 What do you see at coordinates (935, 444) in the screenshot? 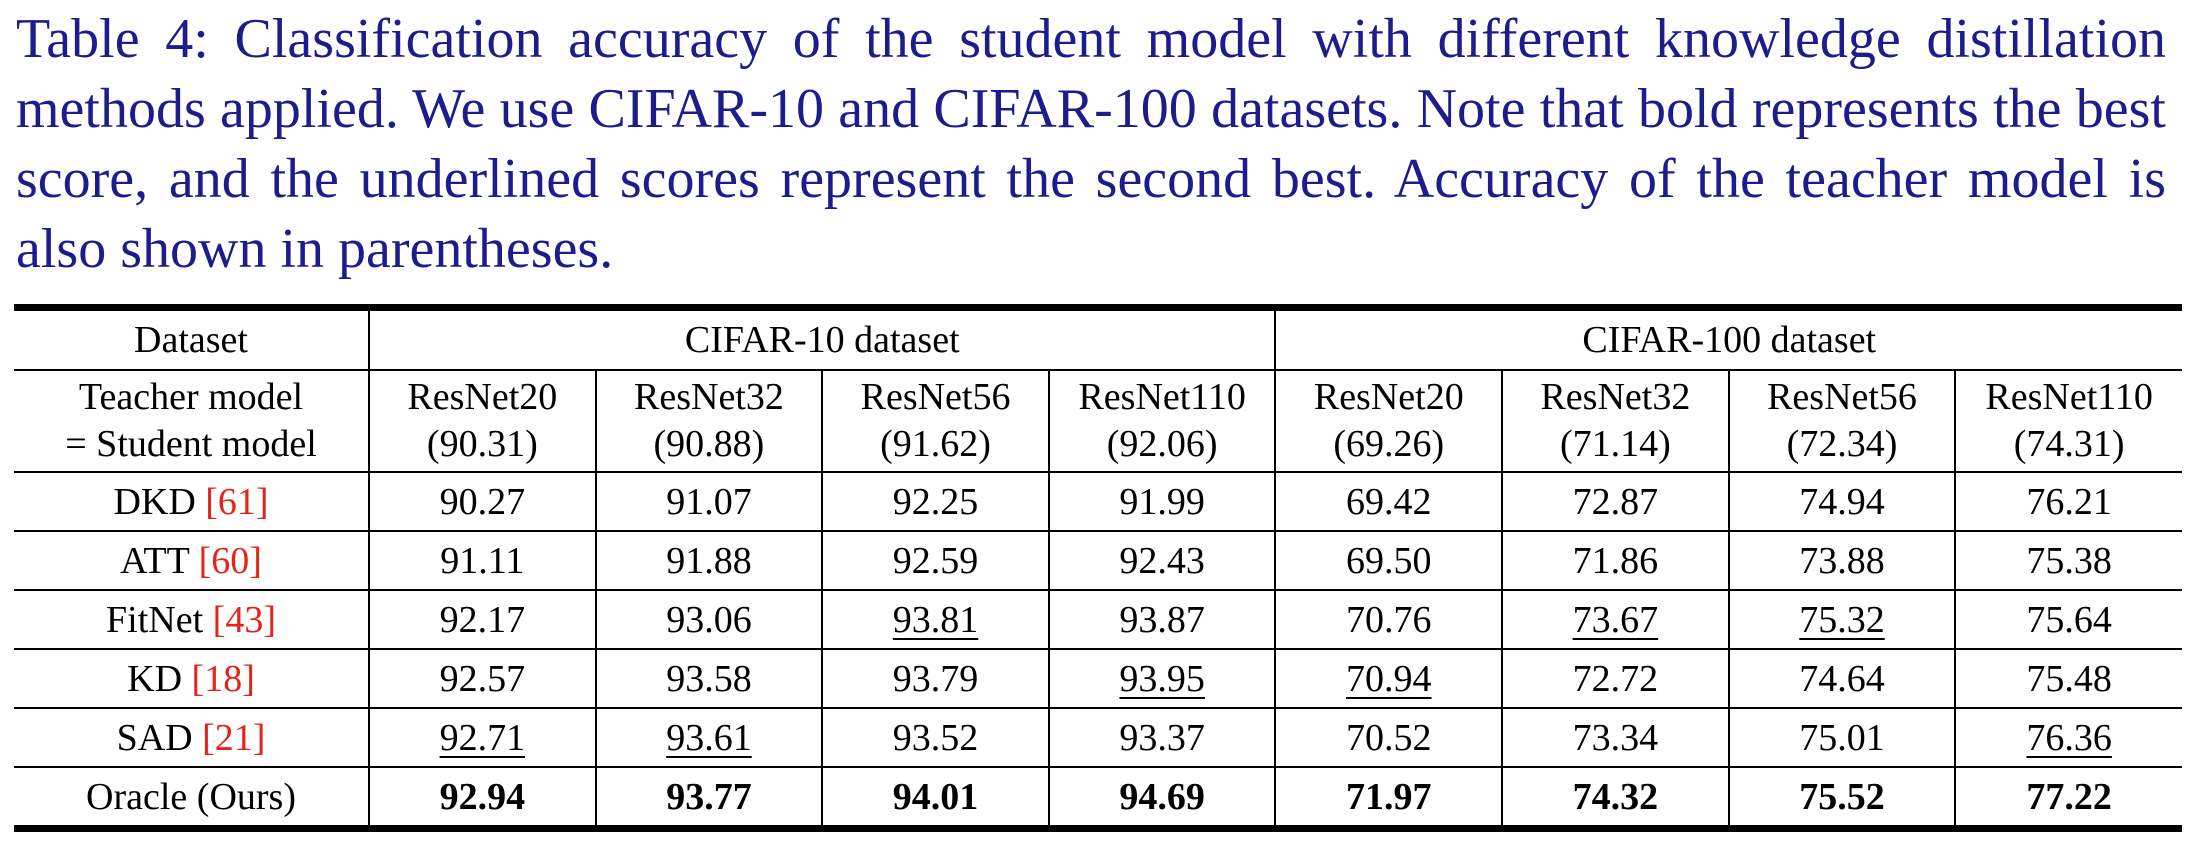
I see `teacher-accuracy: (91.62)` at bounding box center [935, 444].